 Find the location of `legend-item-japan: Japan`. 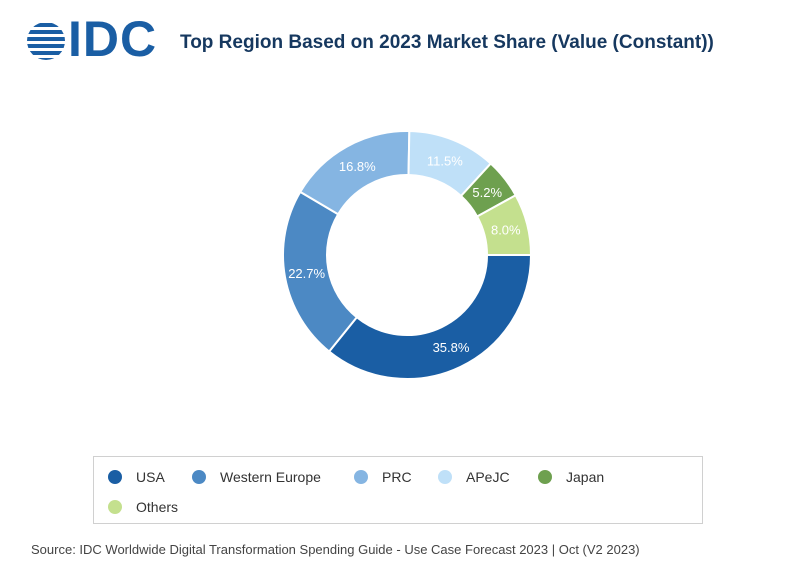

legend-item-japan: Japan is located at coordinates (571, 477).